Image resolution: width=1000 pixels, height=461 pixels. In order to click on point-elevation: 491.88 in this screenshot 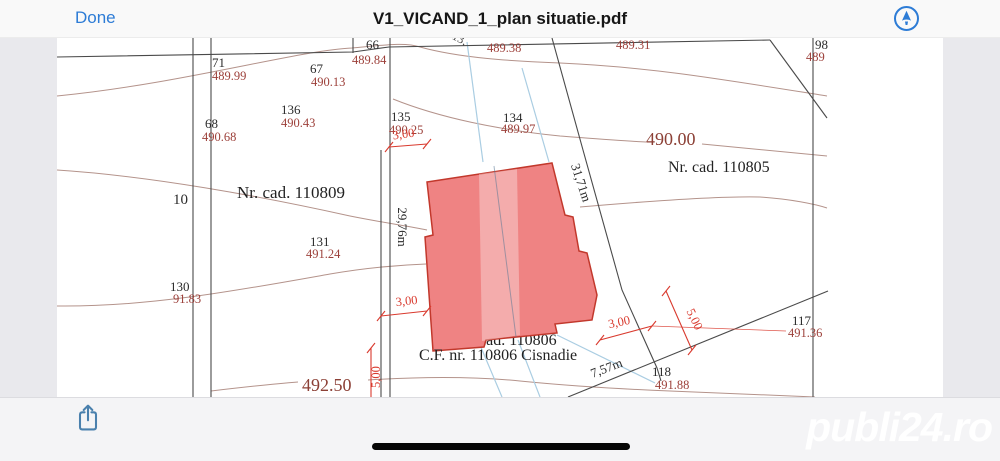, I will do `click(672, 385)`.